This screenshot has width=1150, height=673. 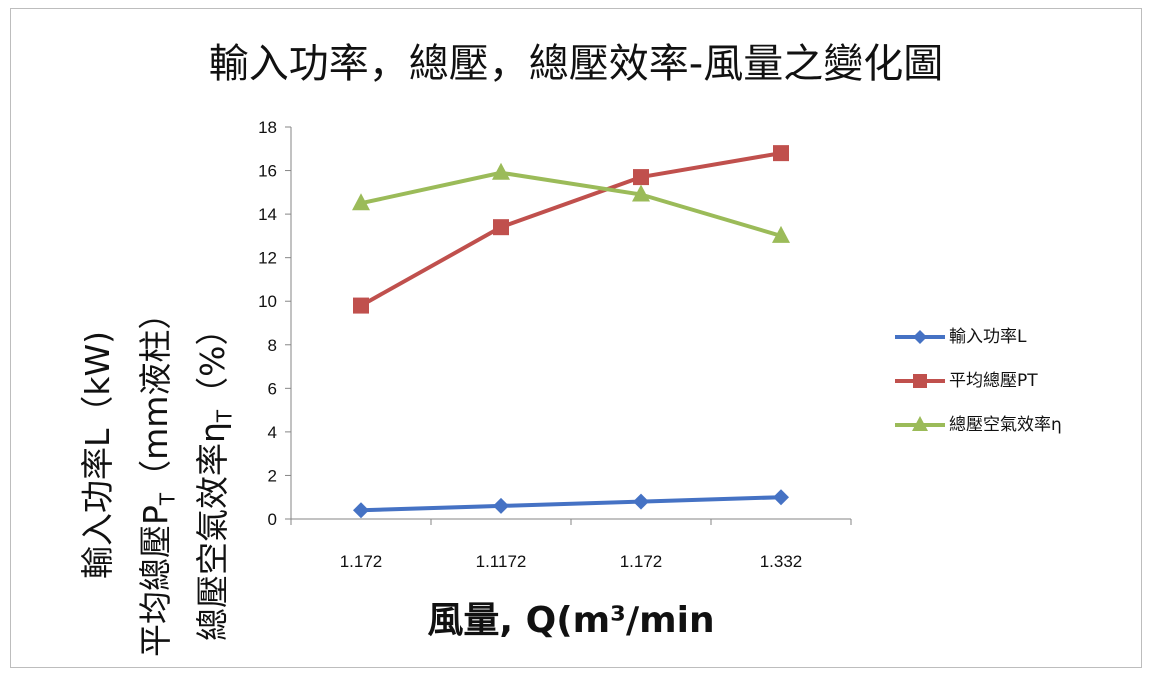 What do you see at coordinates (272, 388) in the screenshot?
I see `y-tick-label: 6` at bounding box center [272, 388].